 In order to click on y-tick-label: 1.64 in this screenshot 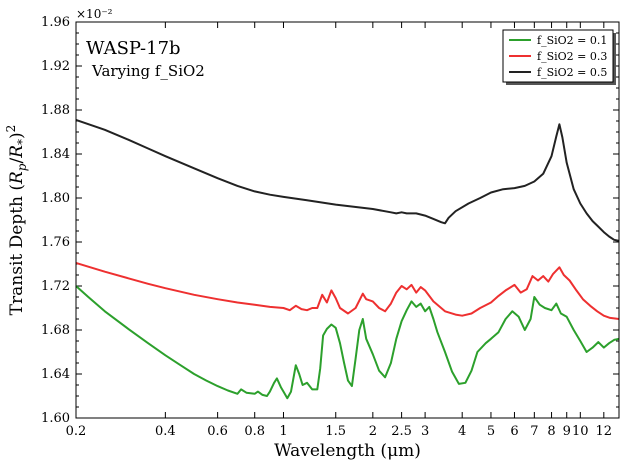, I will do `click(55, 374)`.